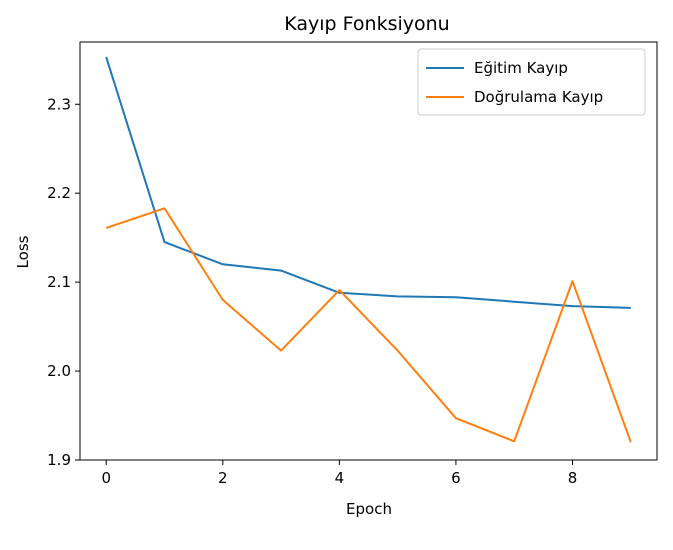  Describe the element at coordinates (59, 371) in the screenshot. I see `y-tick-label: 2.0` at that location.